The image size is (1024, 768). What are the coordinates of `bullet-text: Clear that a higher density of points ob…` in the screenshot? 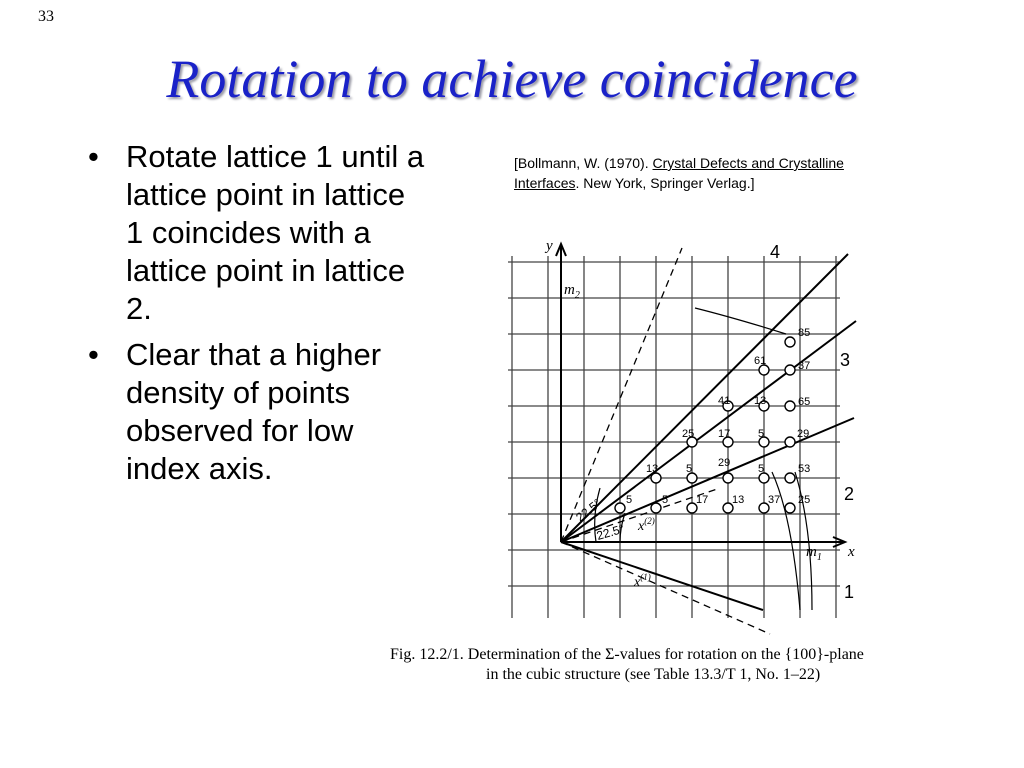 It's located at (254, 411).